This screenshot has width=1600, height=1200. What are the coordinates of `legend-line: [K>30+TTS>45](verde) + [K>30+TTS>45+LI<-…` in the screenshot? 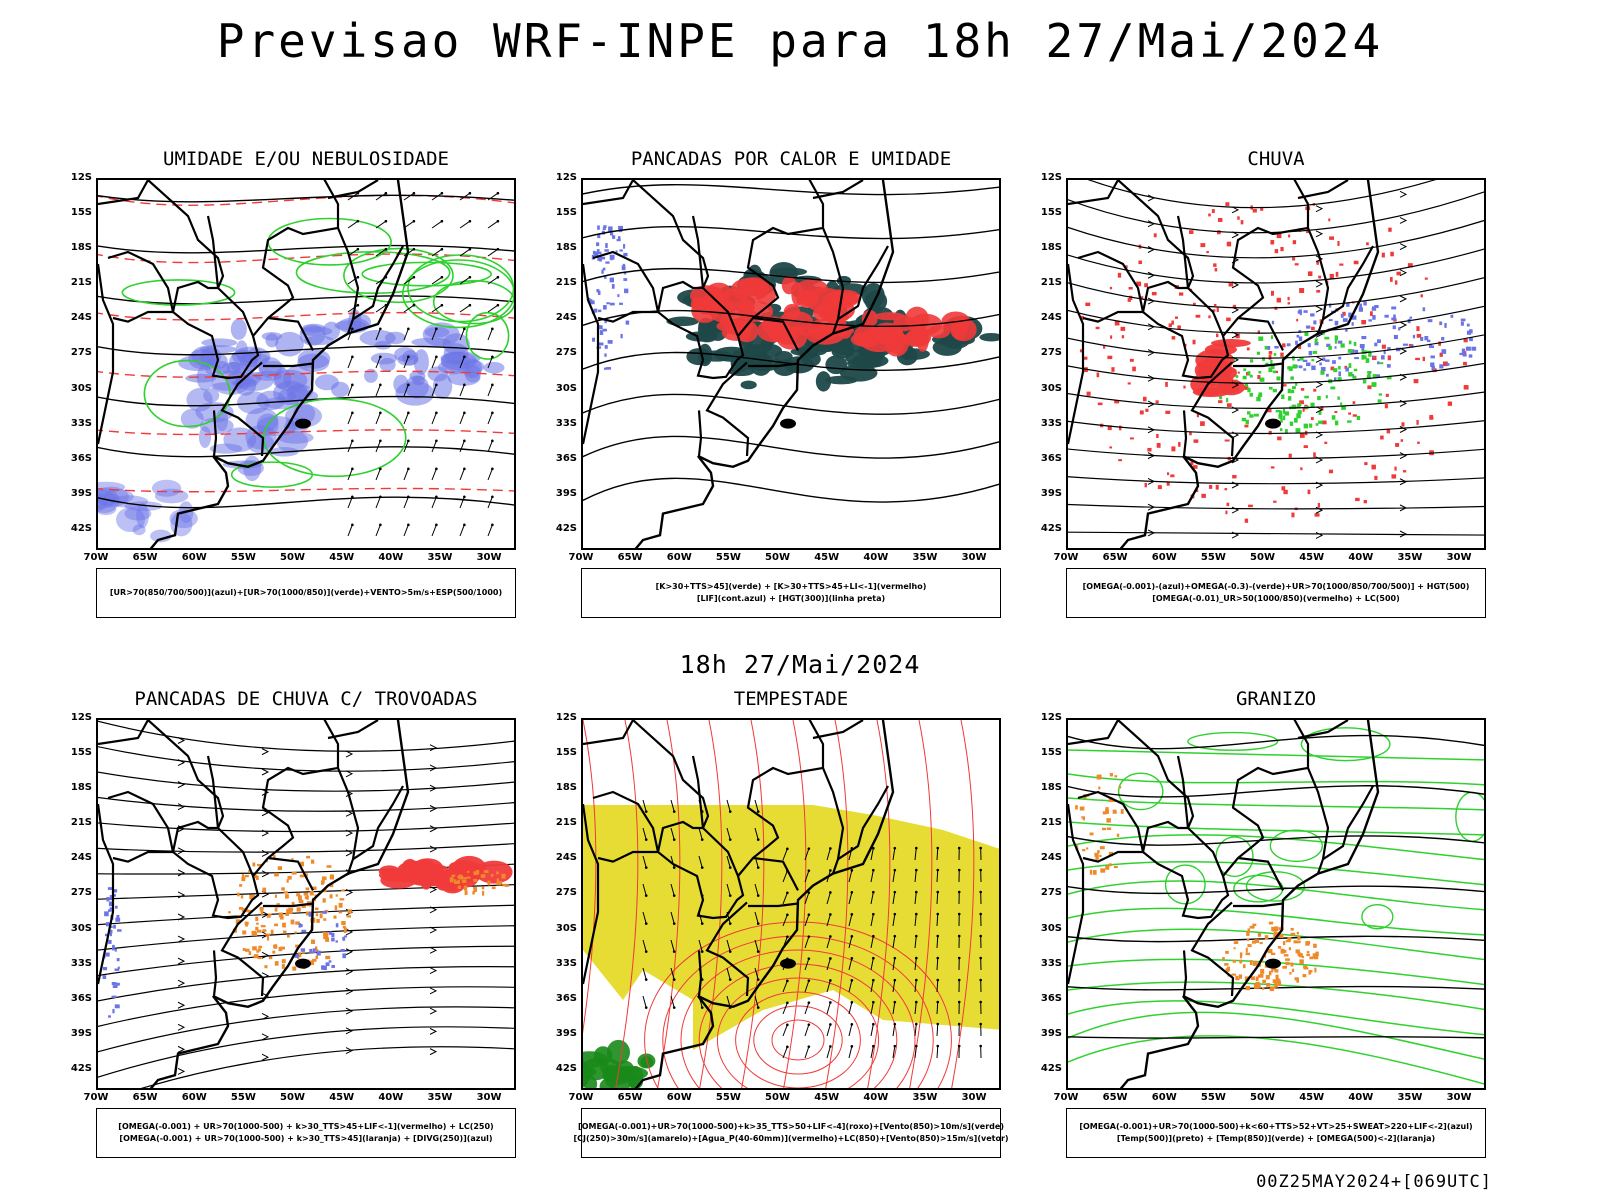 It's located at (791, 586).